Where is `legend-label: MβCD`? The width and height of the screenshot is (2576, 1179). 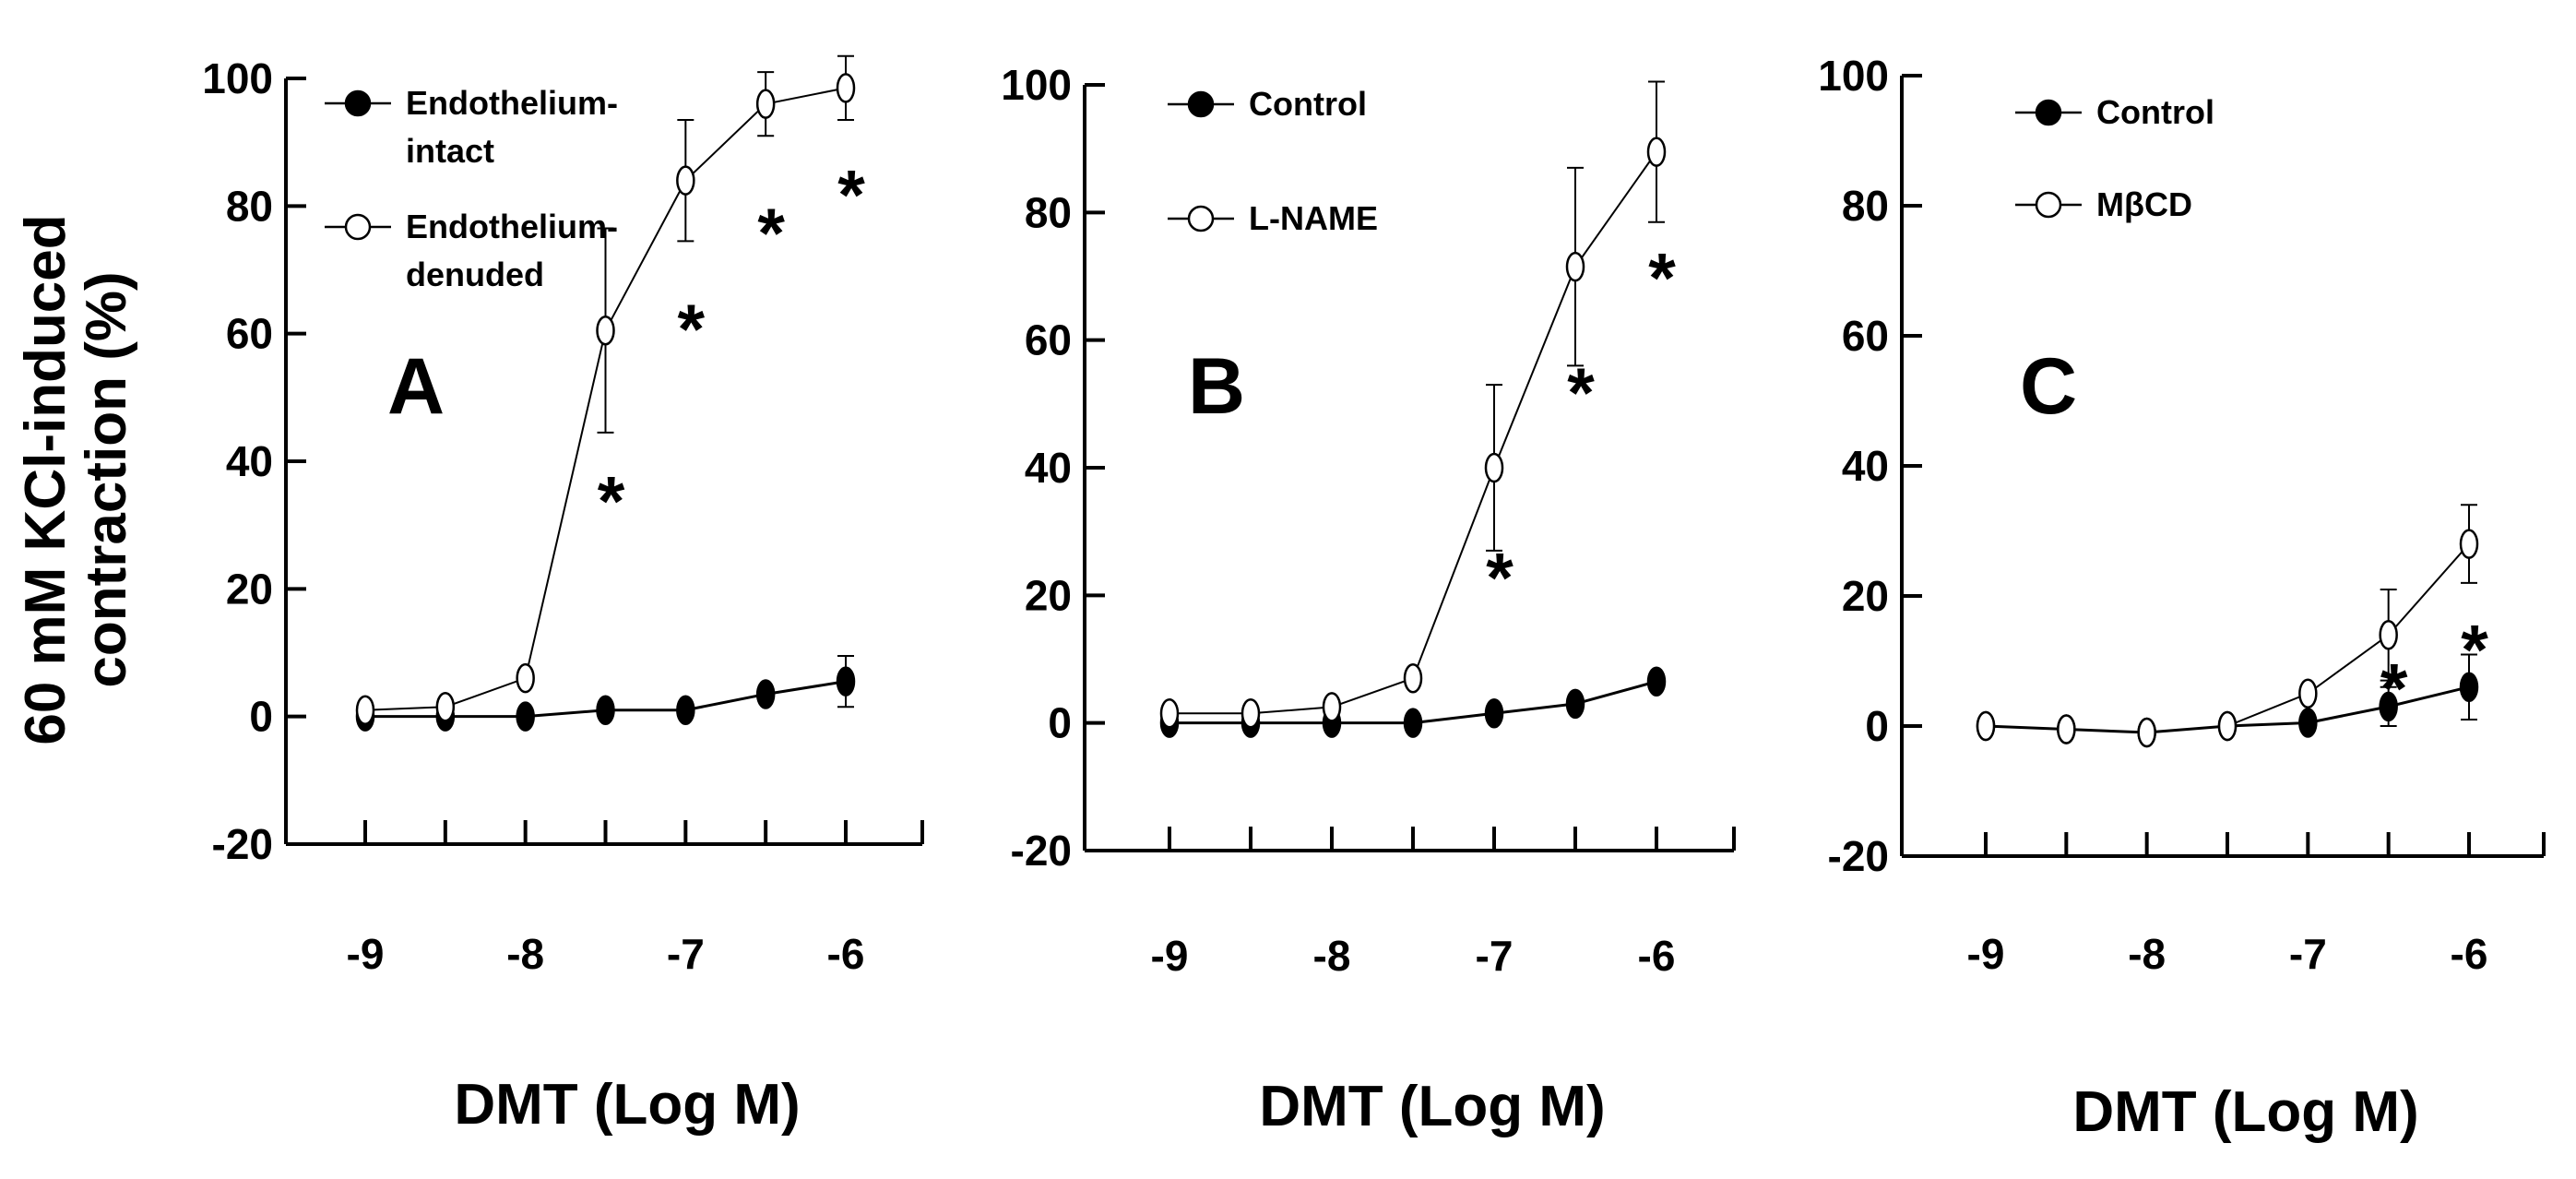 legend-label: MβCD is located at coordinates (2144, 204).